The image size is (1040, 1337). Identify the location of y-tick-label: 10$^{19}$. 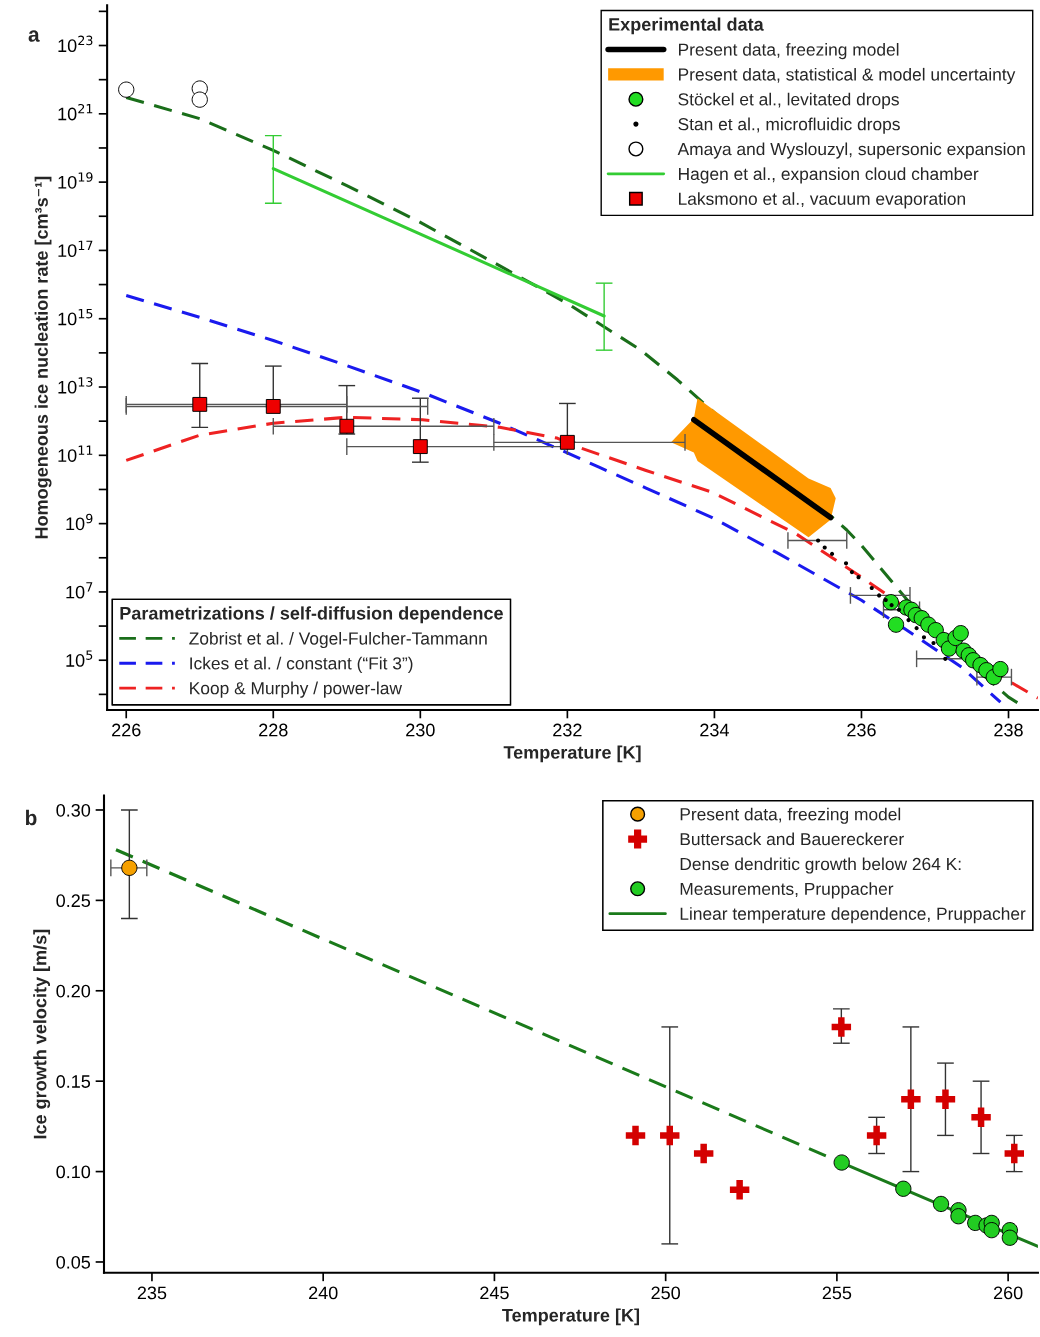
(75, 180).